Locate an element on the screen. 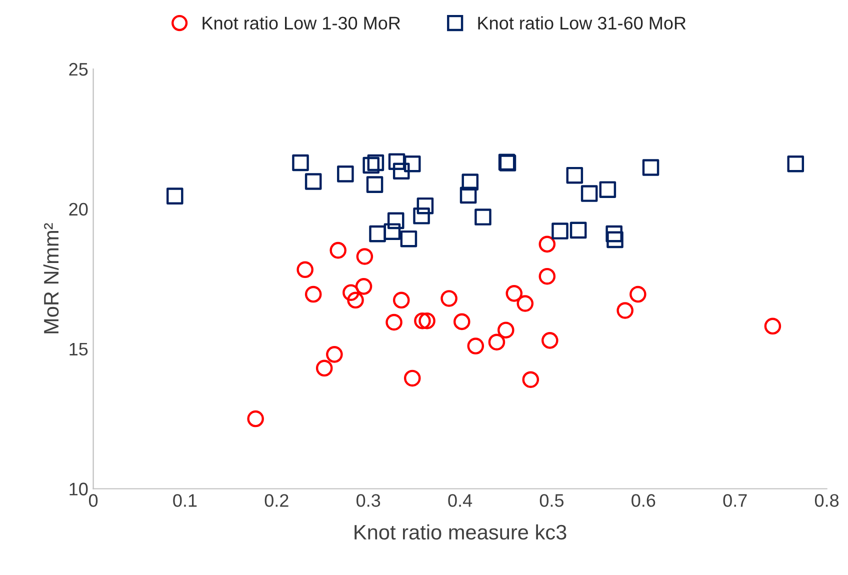 This screenshot has height=575, width=848. y-tick-label: 10 is located at coordinates (79, 489).